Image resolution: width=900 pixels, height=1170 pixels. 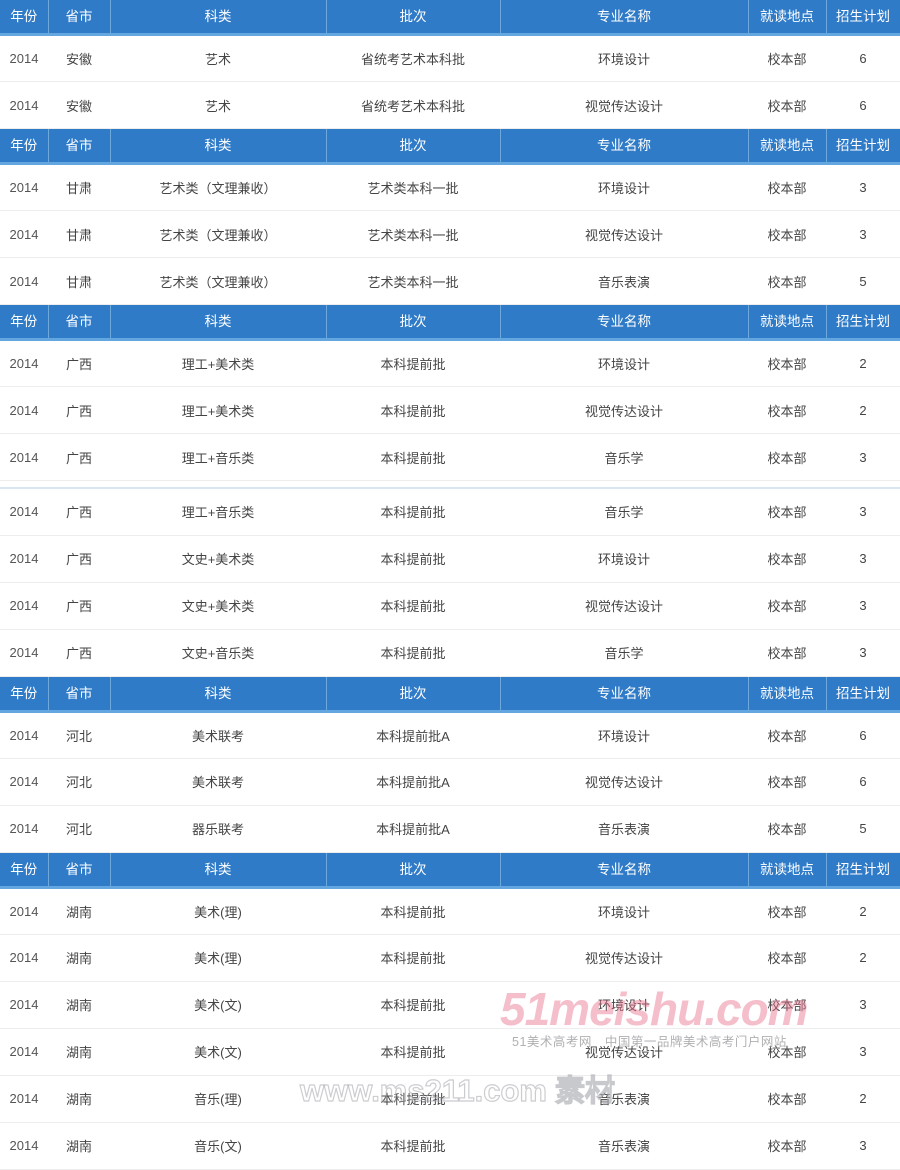 I want to click on cell-major: 环境设计, so click(x=624, y=58).